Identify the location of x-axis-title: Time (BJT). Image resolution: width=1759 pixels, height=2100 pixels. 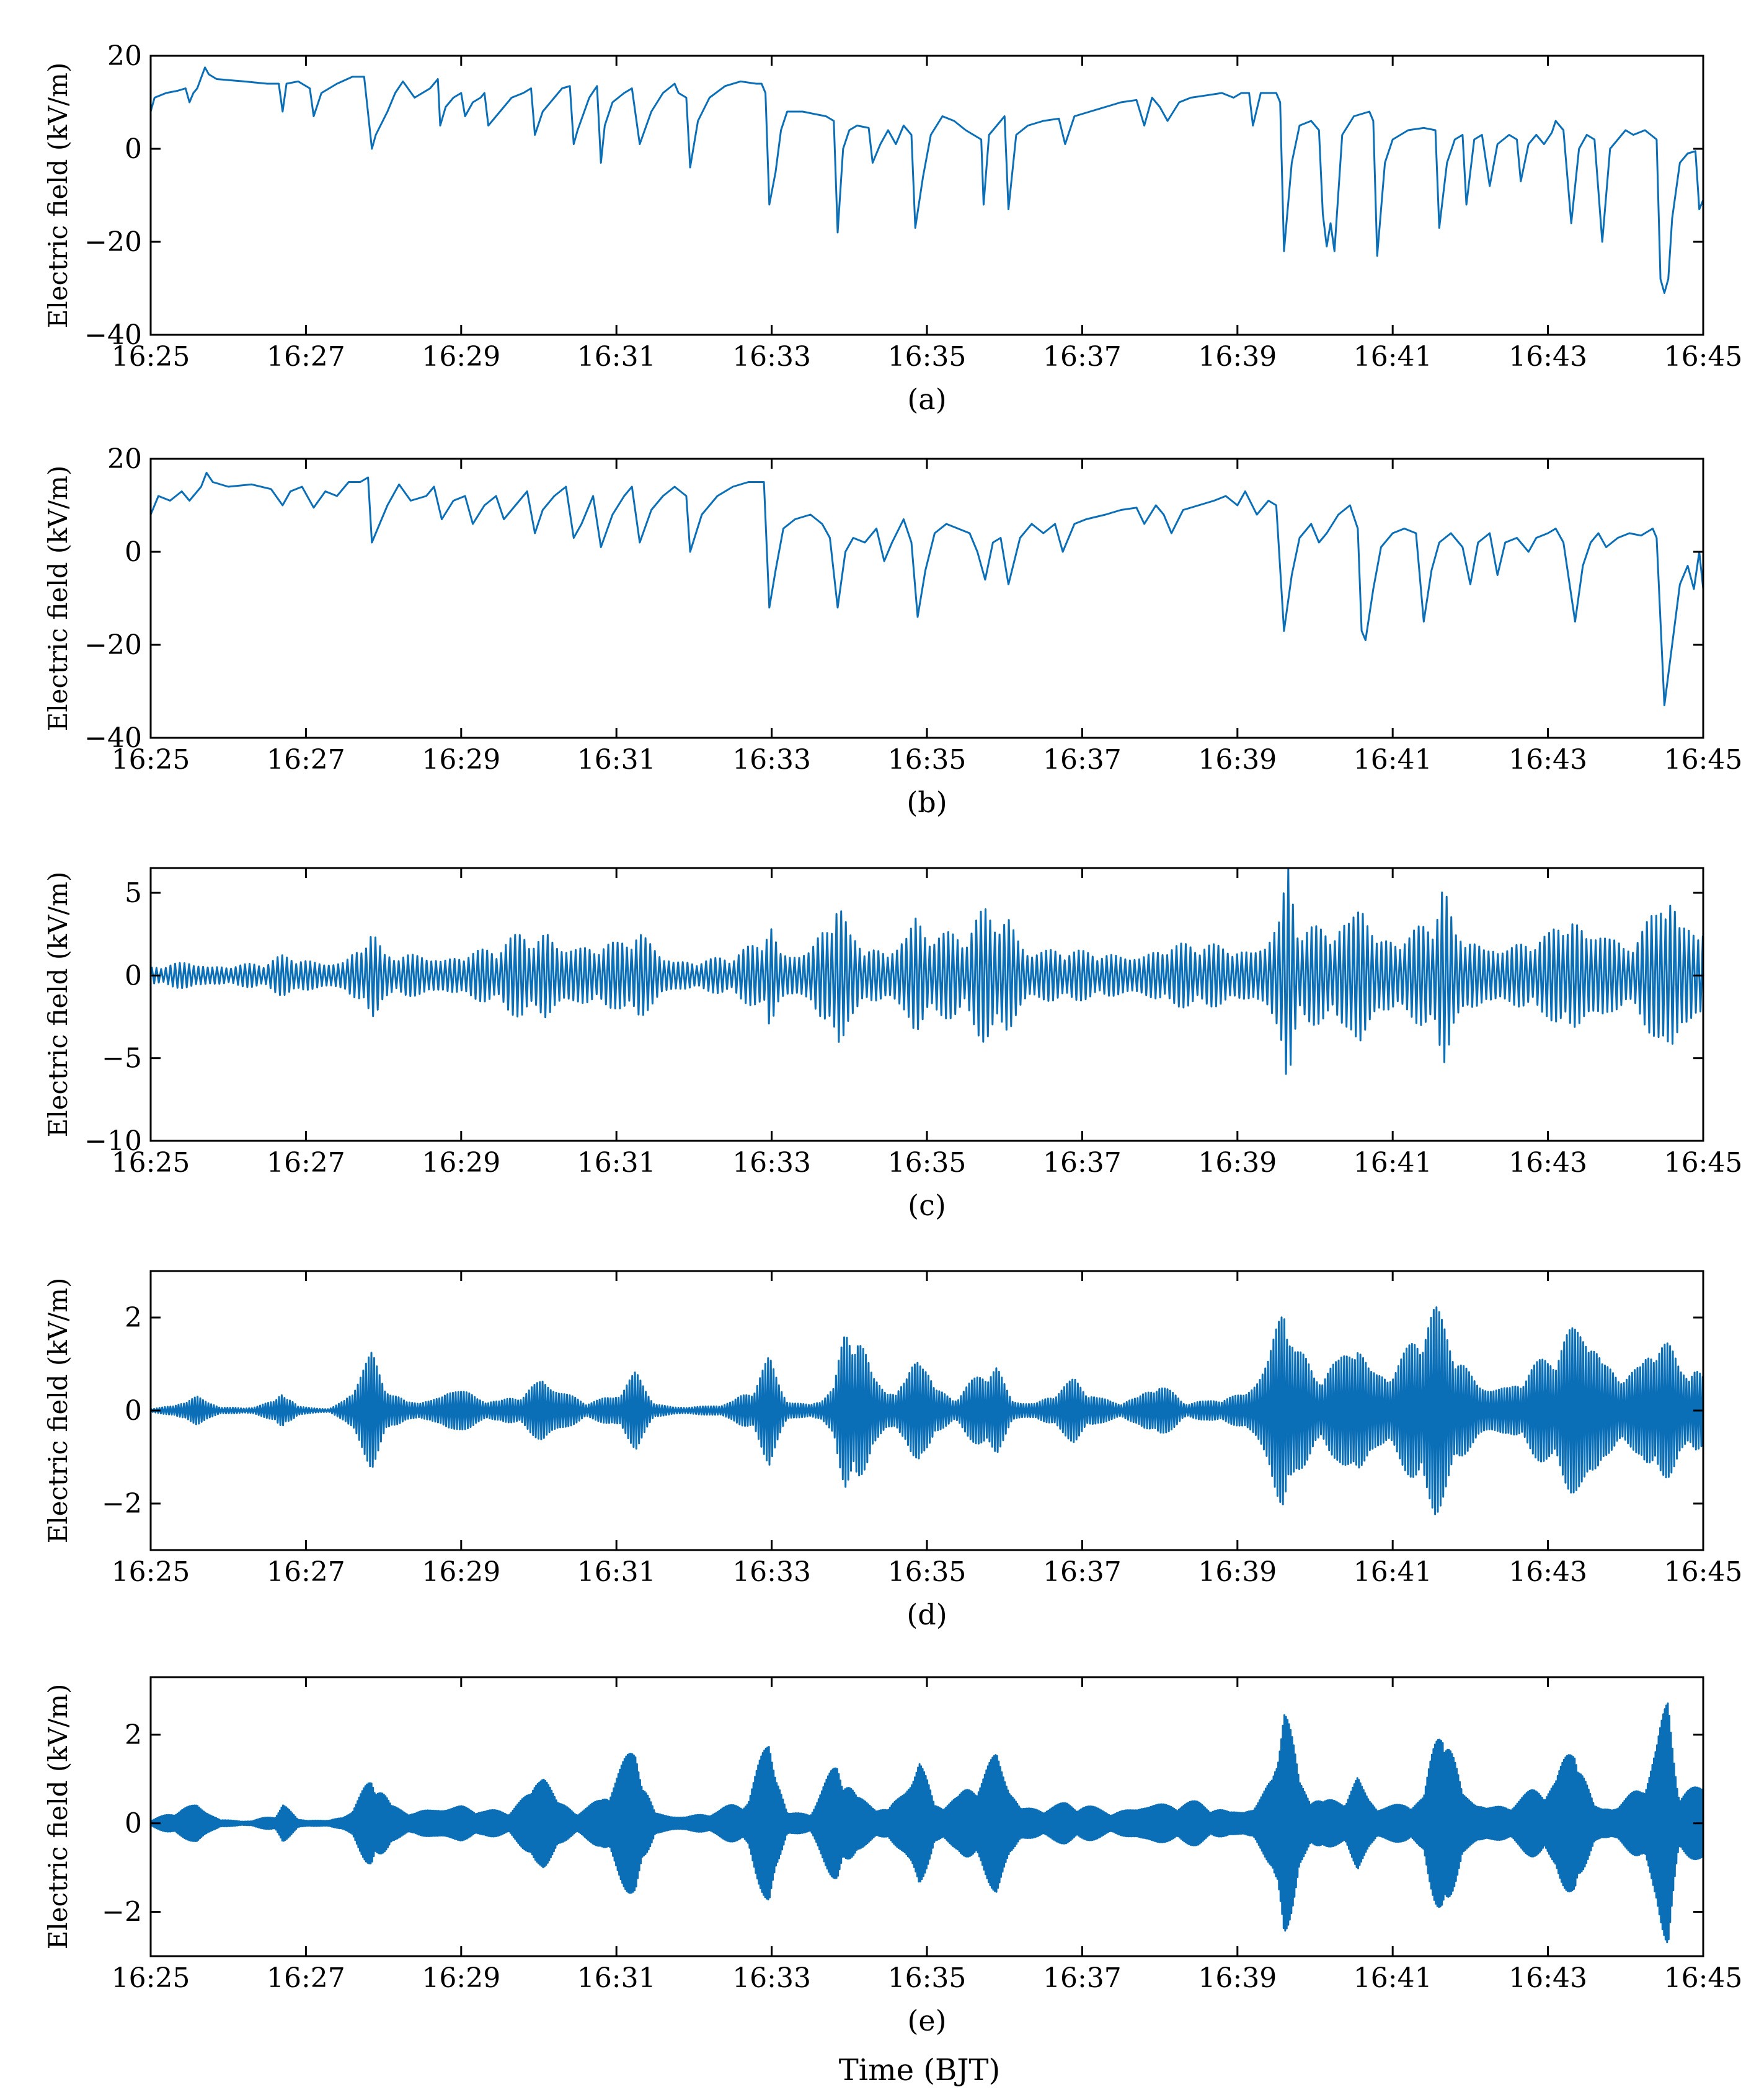
(920, 2070).